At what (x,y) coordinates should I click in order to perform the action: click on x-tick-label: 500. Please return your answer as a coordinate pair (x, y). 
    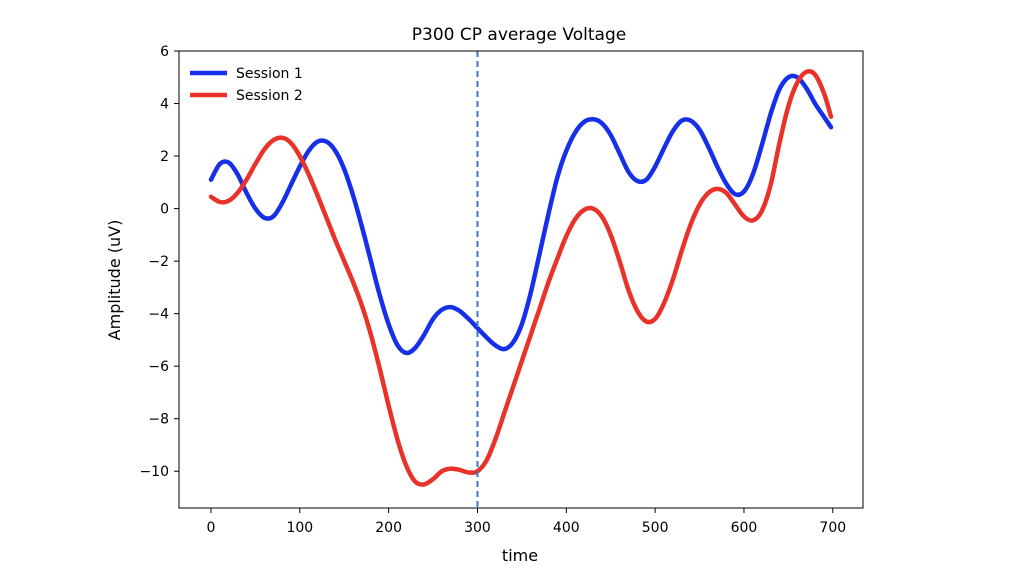
    Looking at the image, I should click on (655, 528).